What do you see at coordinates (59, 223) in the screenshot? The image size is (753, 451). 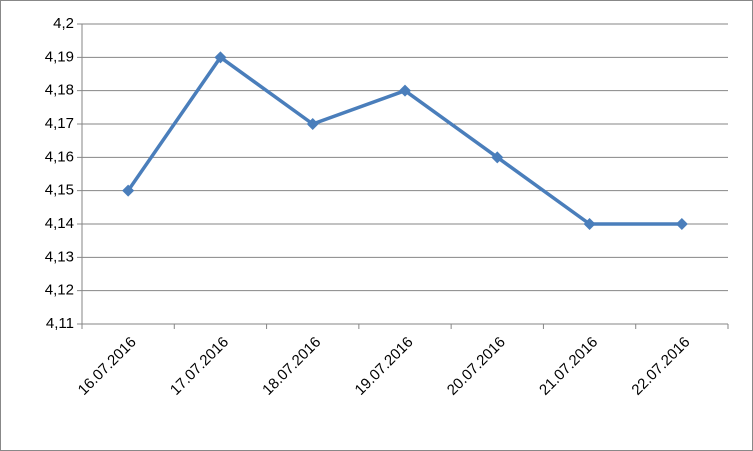 I see `y-tick-label: 4,14` at bounding box center [59, 223].